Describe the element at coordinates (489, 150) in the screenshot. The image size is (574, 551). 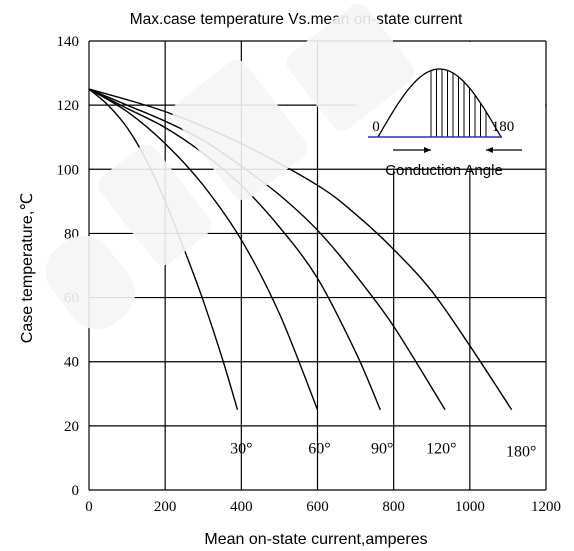
I see `arrow-head-right` at that location.